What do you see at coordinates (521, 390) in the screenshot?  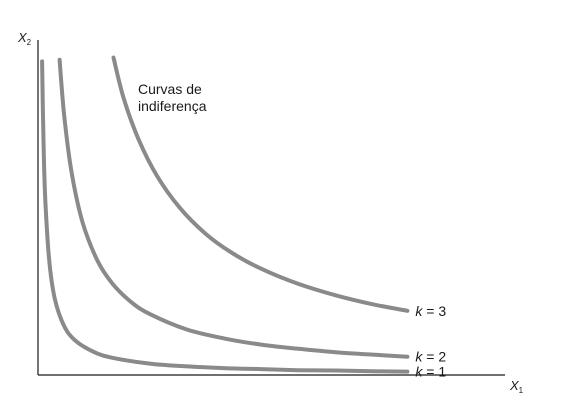 I see `x-axis-label-subscript: 1` at bounding box center [521, 390].